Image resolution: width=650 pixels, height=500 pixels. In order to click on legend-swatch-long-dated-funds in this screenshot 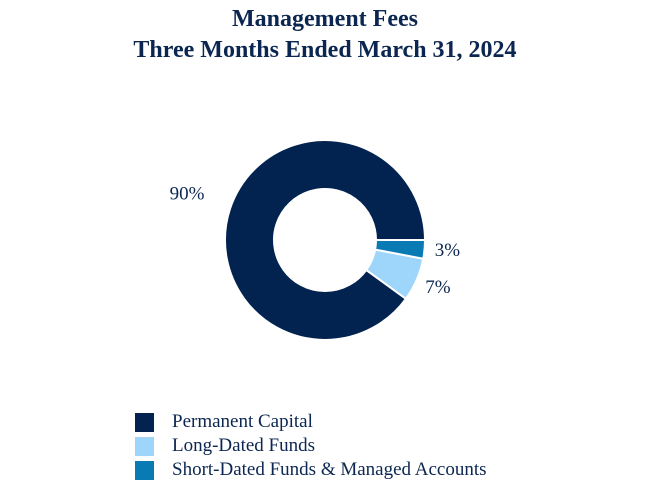, I will do `click(144, 446)`.